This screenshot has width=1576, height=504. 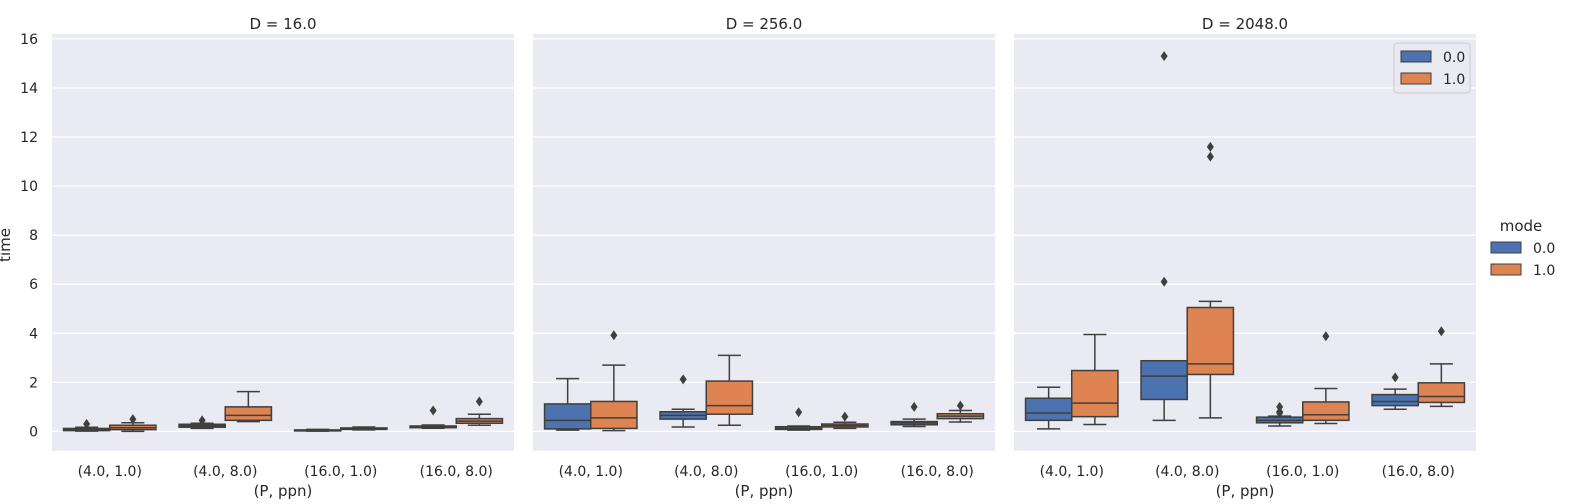 I want to click on legend-label-mode-0: 0.0, so click(x=1544, y=249).